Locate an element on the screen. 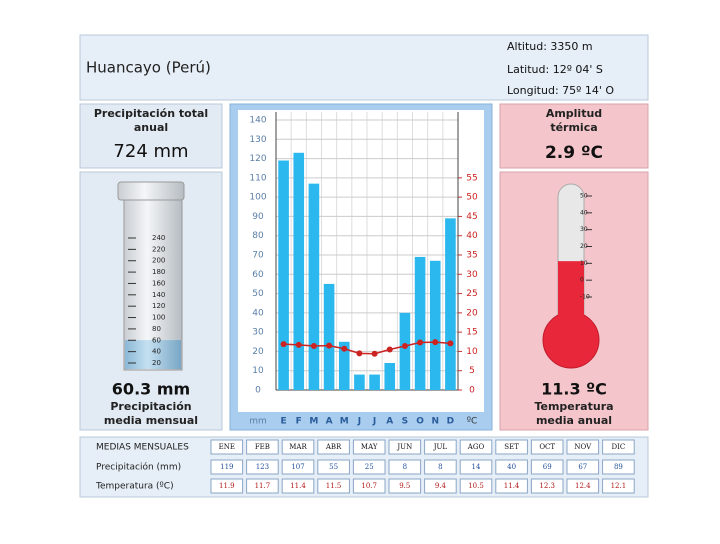 The image size is (720, 544). cell-value: 40 is located at coordinates (511, 467).